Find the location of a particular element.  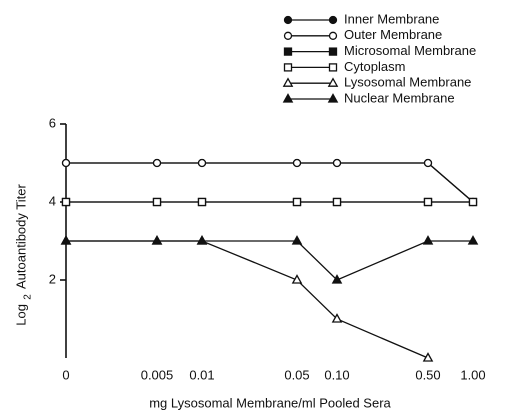

y-label-base: Log is located at coordinates (20, 315).